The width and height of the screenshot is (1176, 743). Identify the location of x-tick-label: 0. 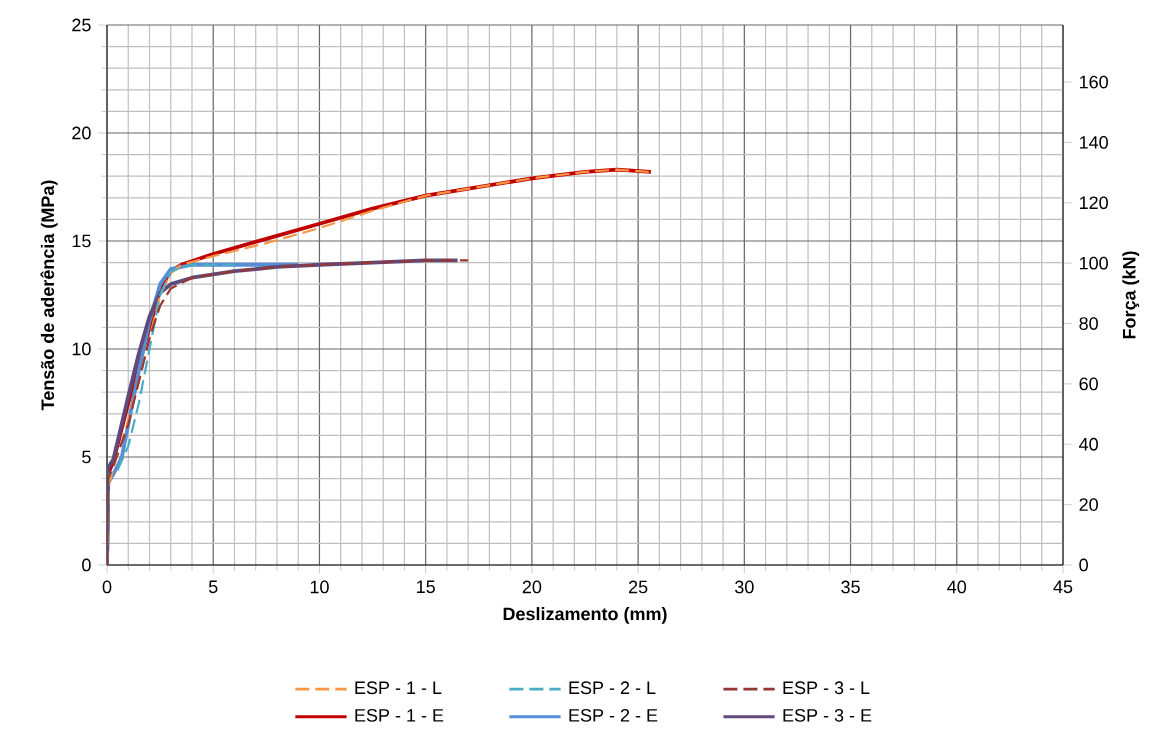
(107, 587).